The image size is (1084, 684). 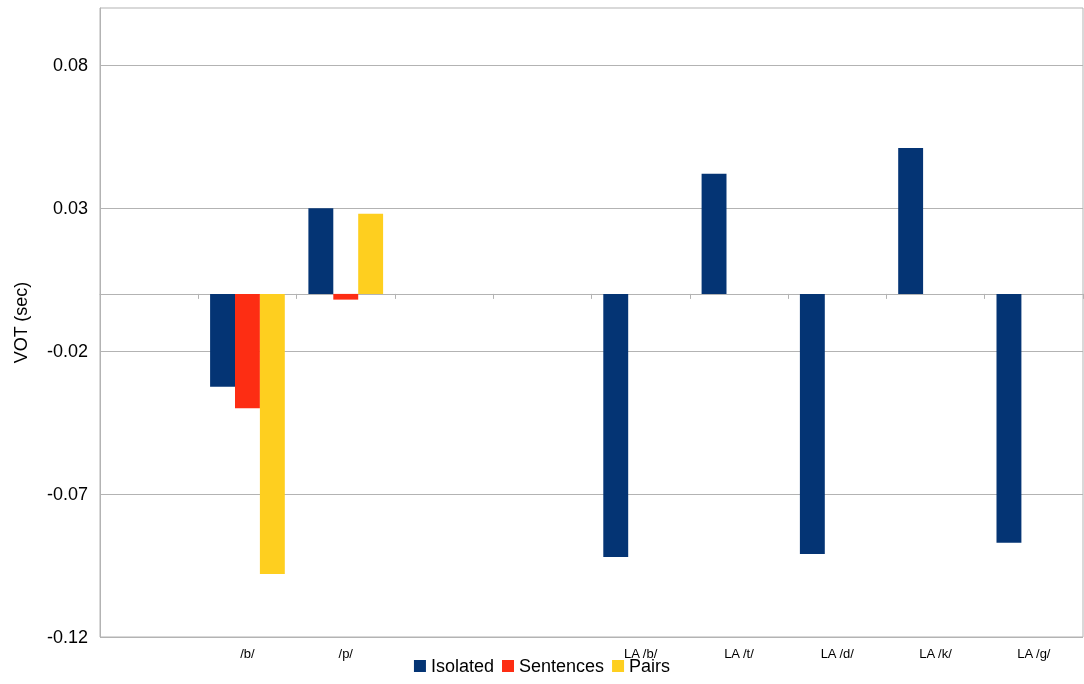 What do you see at coordinates (70, 65) in the screenshot?
I see `y-tick-label: 0.08` at bounding box center [70, 65].